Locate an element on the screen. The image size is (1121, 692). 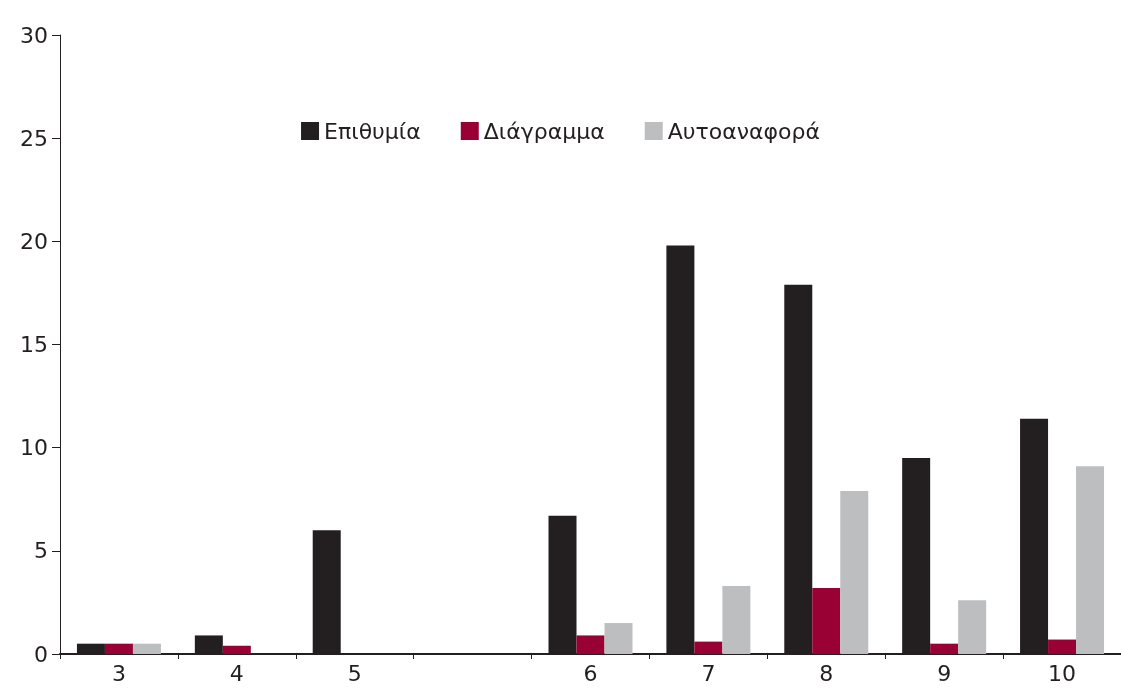
y-tick-label: 25 is located at coordinates (34, 138).